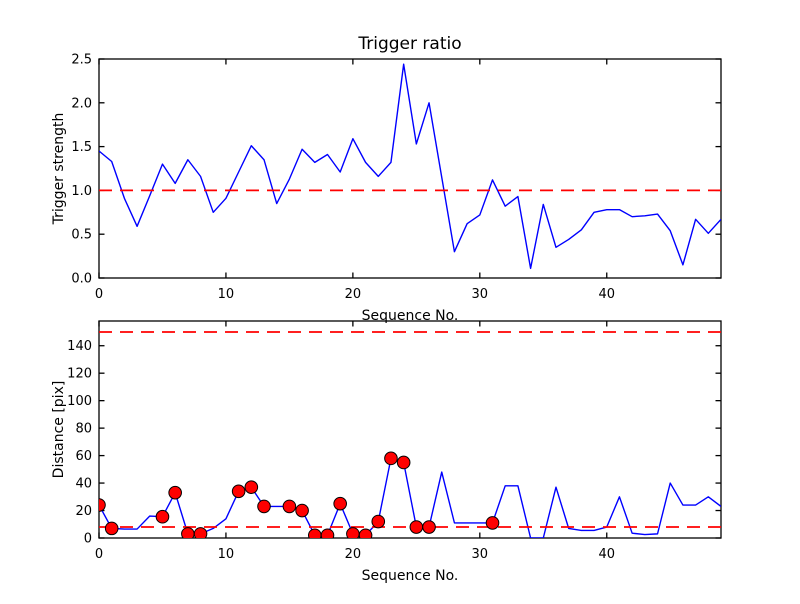 The width and height of the screenshot is (800, 604). What do you see at coordinates (88, 539) in the screenshot?
I see `y-tick-label: 0` at bounding box center [88, 539].